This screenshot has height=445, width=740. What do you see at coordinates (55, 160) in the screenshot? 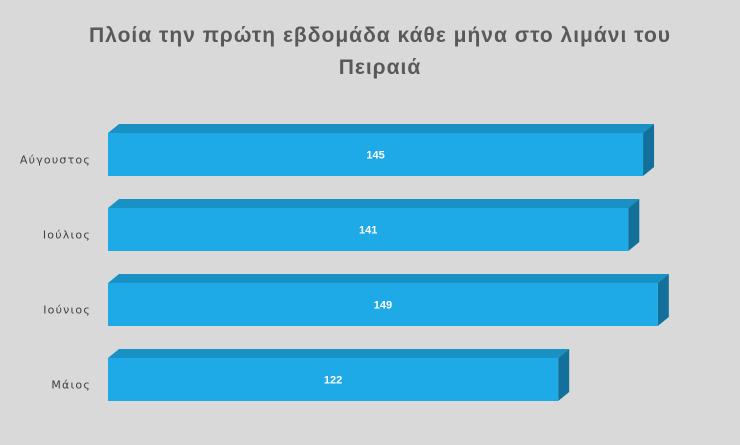
I see `category-label: Αύγουστος` at bounding box center [55, 160].